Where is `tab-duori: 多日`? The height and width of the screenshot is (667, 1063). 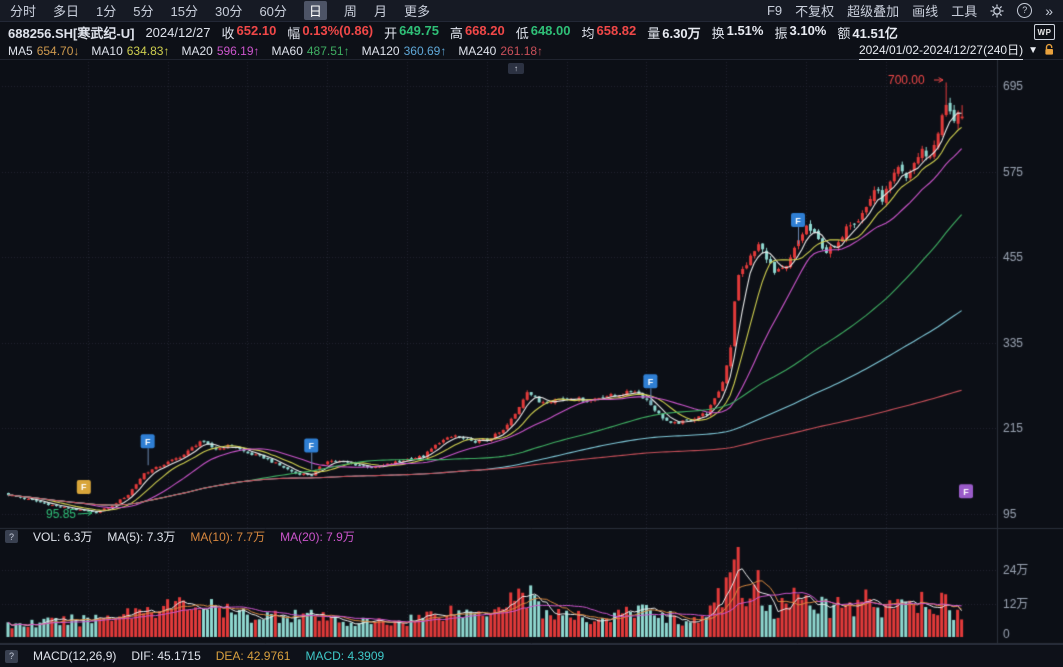
tab-duori: 多日 is located at coordinates (66, 11).